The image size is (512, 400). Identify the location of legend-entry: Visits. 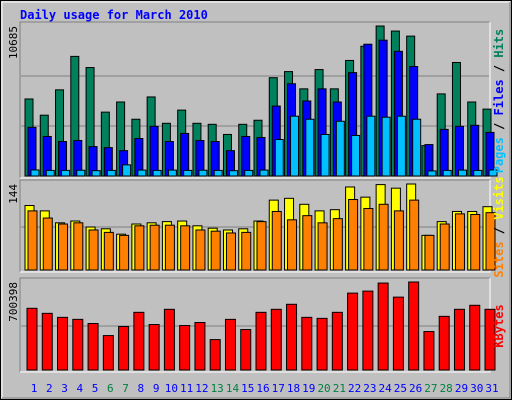
(499, 197).